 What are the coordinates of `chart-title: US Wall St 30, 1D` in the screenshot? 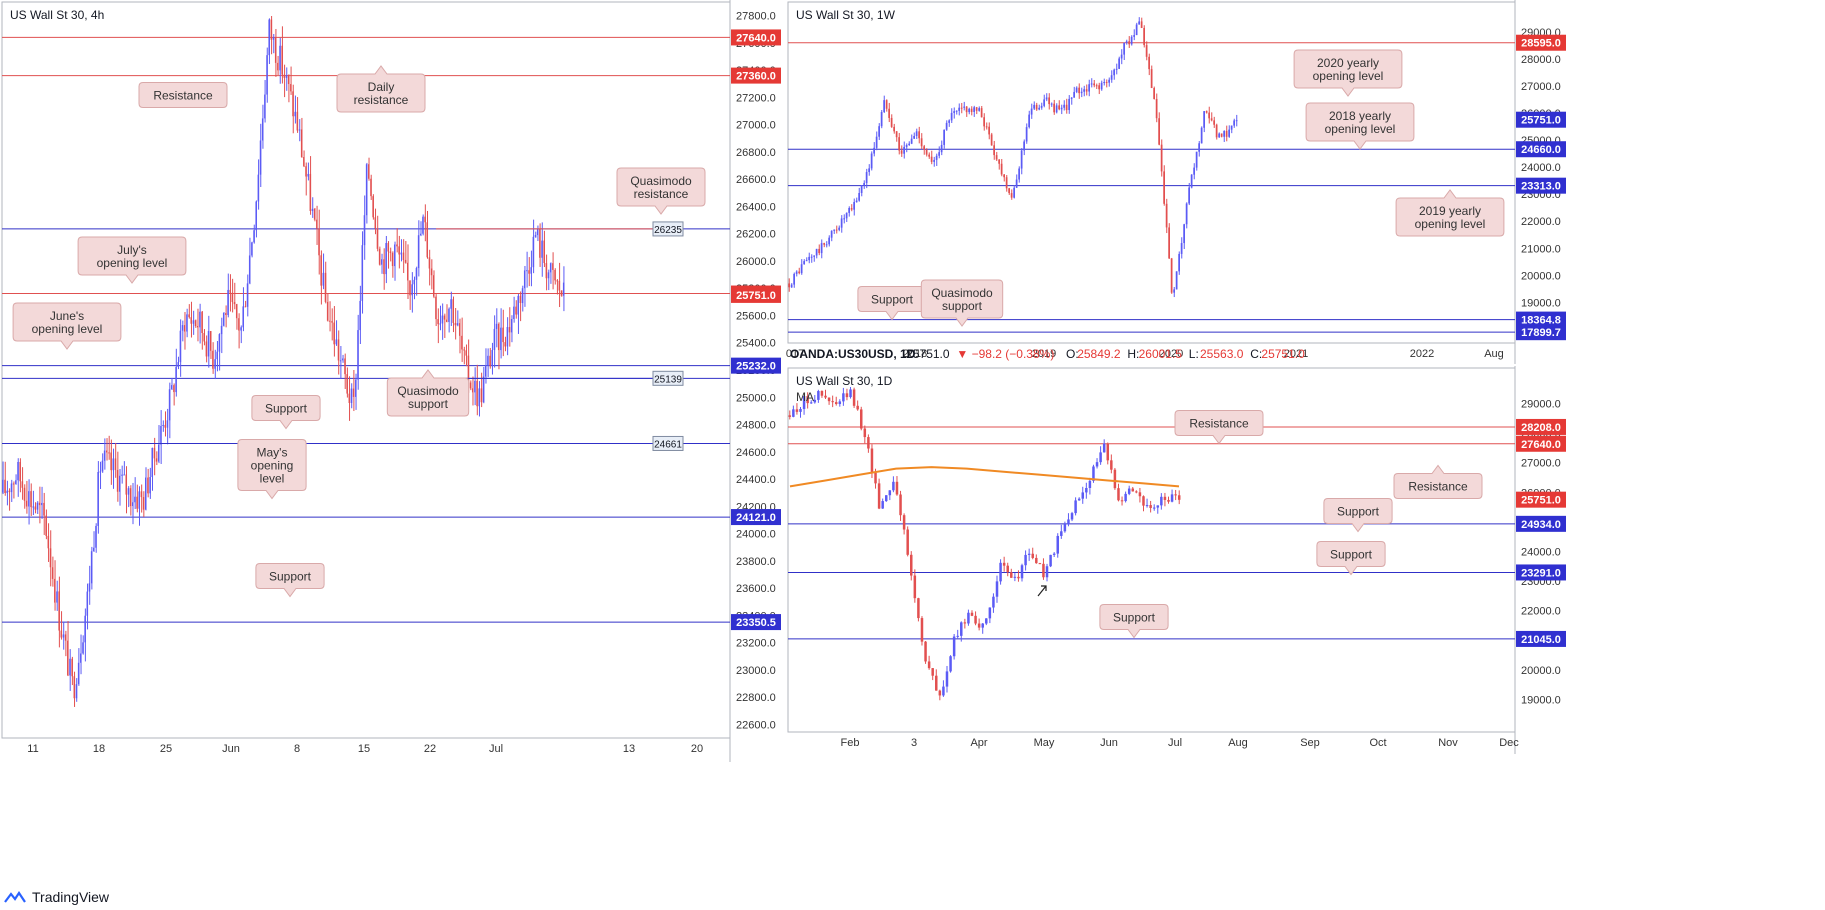 It's located at (844, 381).